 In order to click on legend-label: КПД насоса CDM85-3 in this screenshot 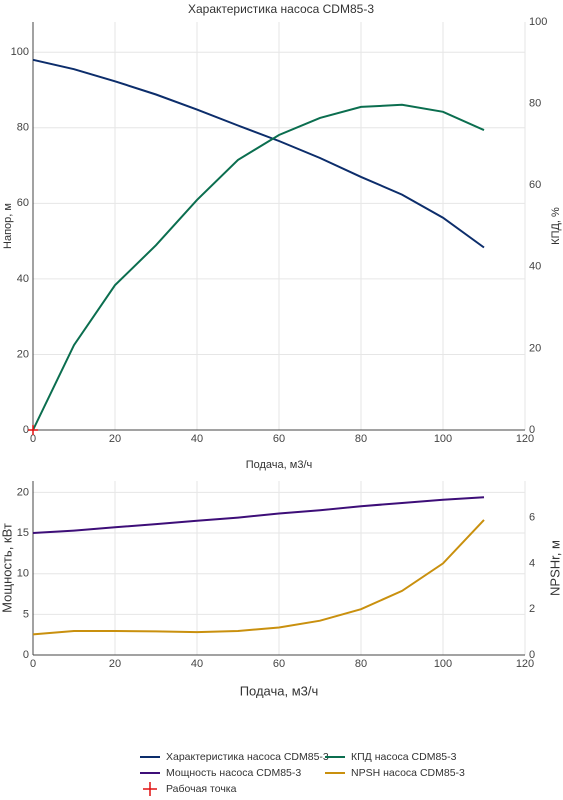, I will do `click(404, 757)`.